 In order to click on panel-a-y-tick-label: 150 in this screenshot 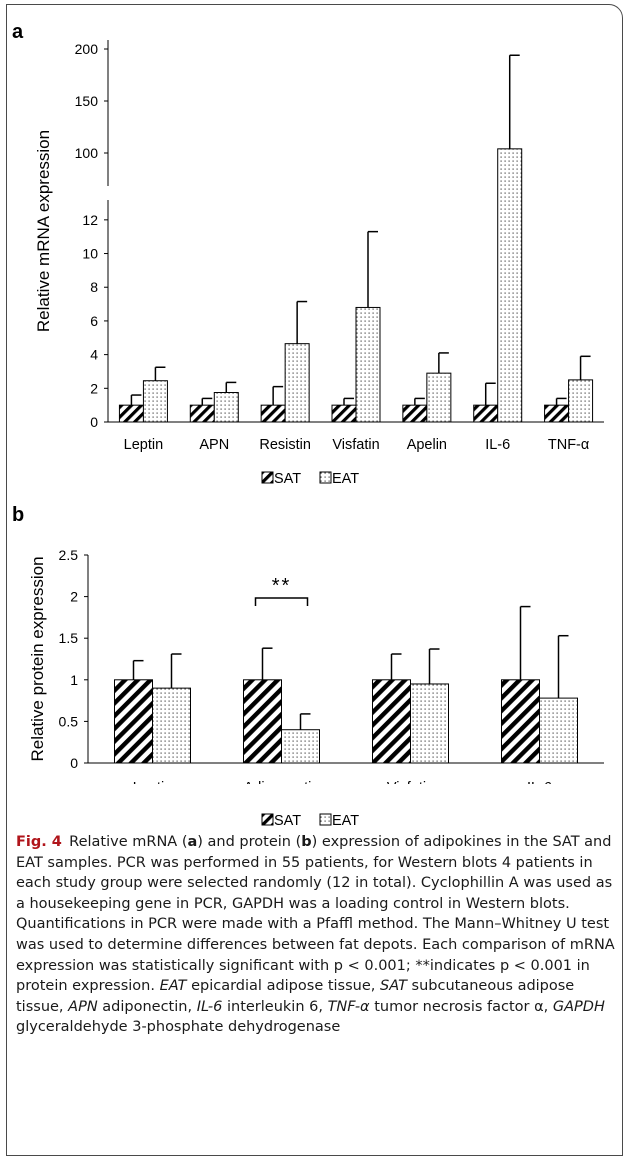, I will do `click(87, 101)`.